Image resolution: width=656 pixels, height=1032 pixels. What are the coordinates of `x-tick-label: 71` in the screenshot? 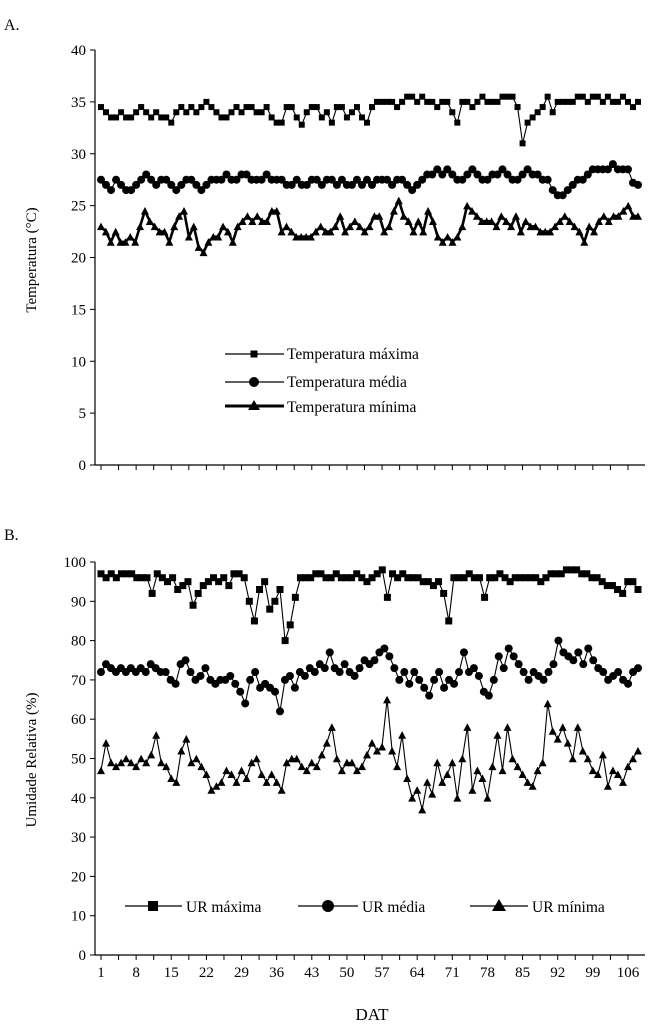 It's located at (452, 973).